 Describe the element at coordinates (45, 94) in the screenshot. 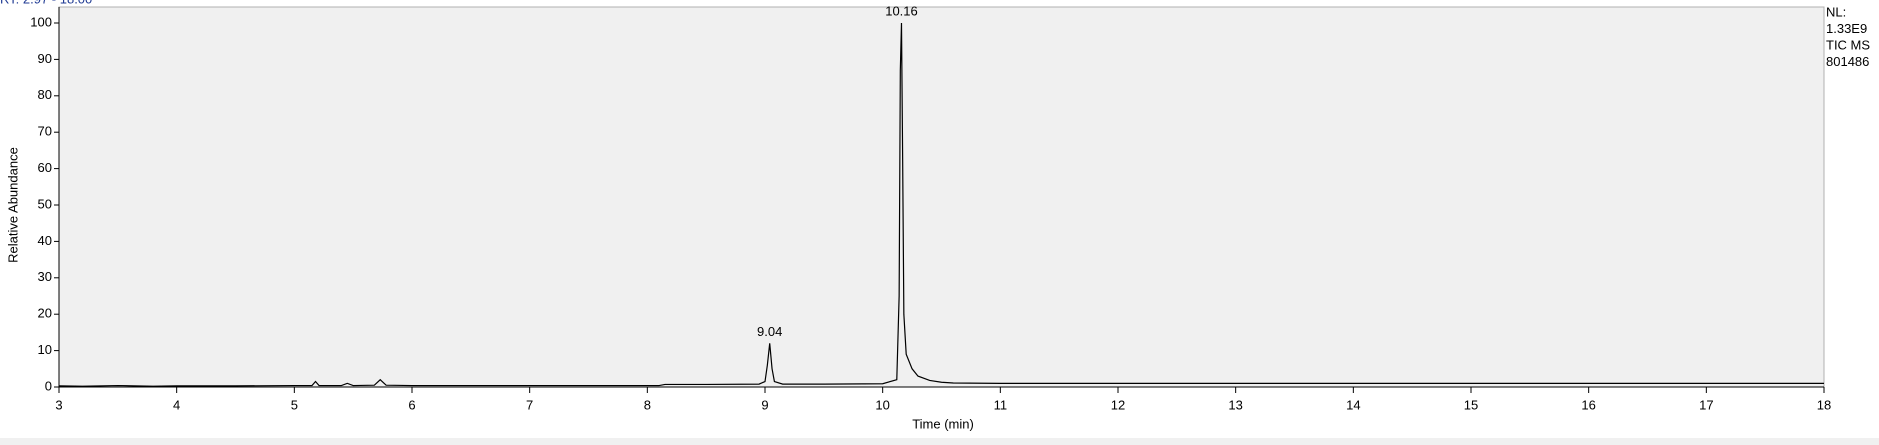

I see `y-tick-label: 80` at that location.